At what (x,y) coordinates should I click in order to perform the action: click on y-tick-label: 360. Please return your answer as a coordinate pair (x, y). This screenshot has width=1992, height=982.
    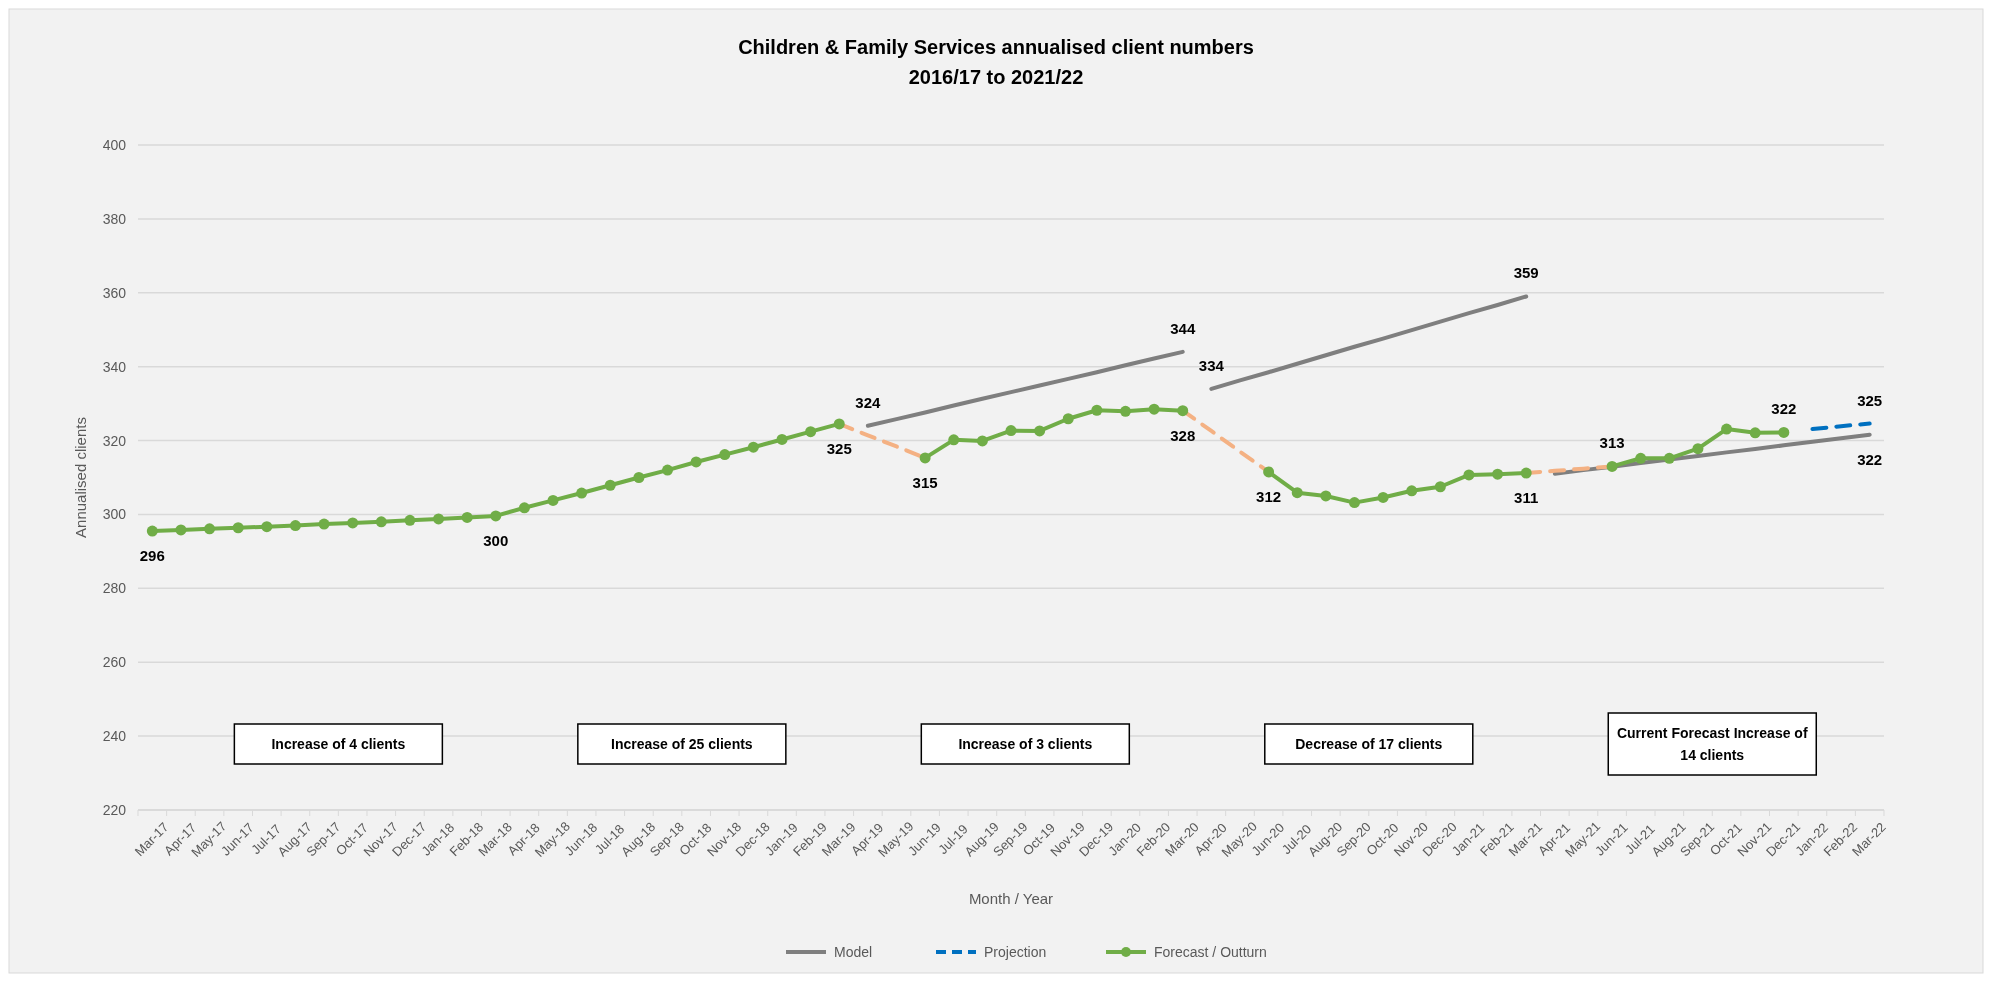
    Looking at the image, I should click on (114, 292).